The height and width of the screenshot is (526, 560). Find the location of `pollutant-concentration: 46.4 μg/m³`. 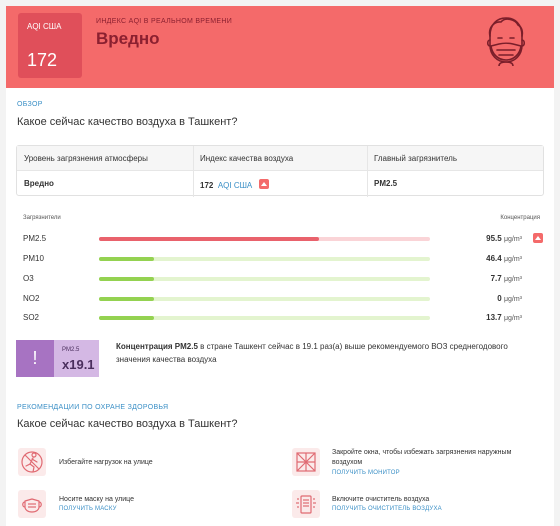

pollutant-concentration: 46.4 μg/m³ is located at coordinates (492, 258).